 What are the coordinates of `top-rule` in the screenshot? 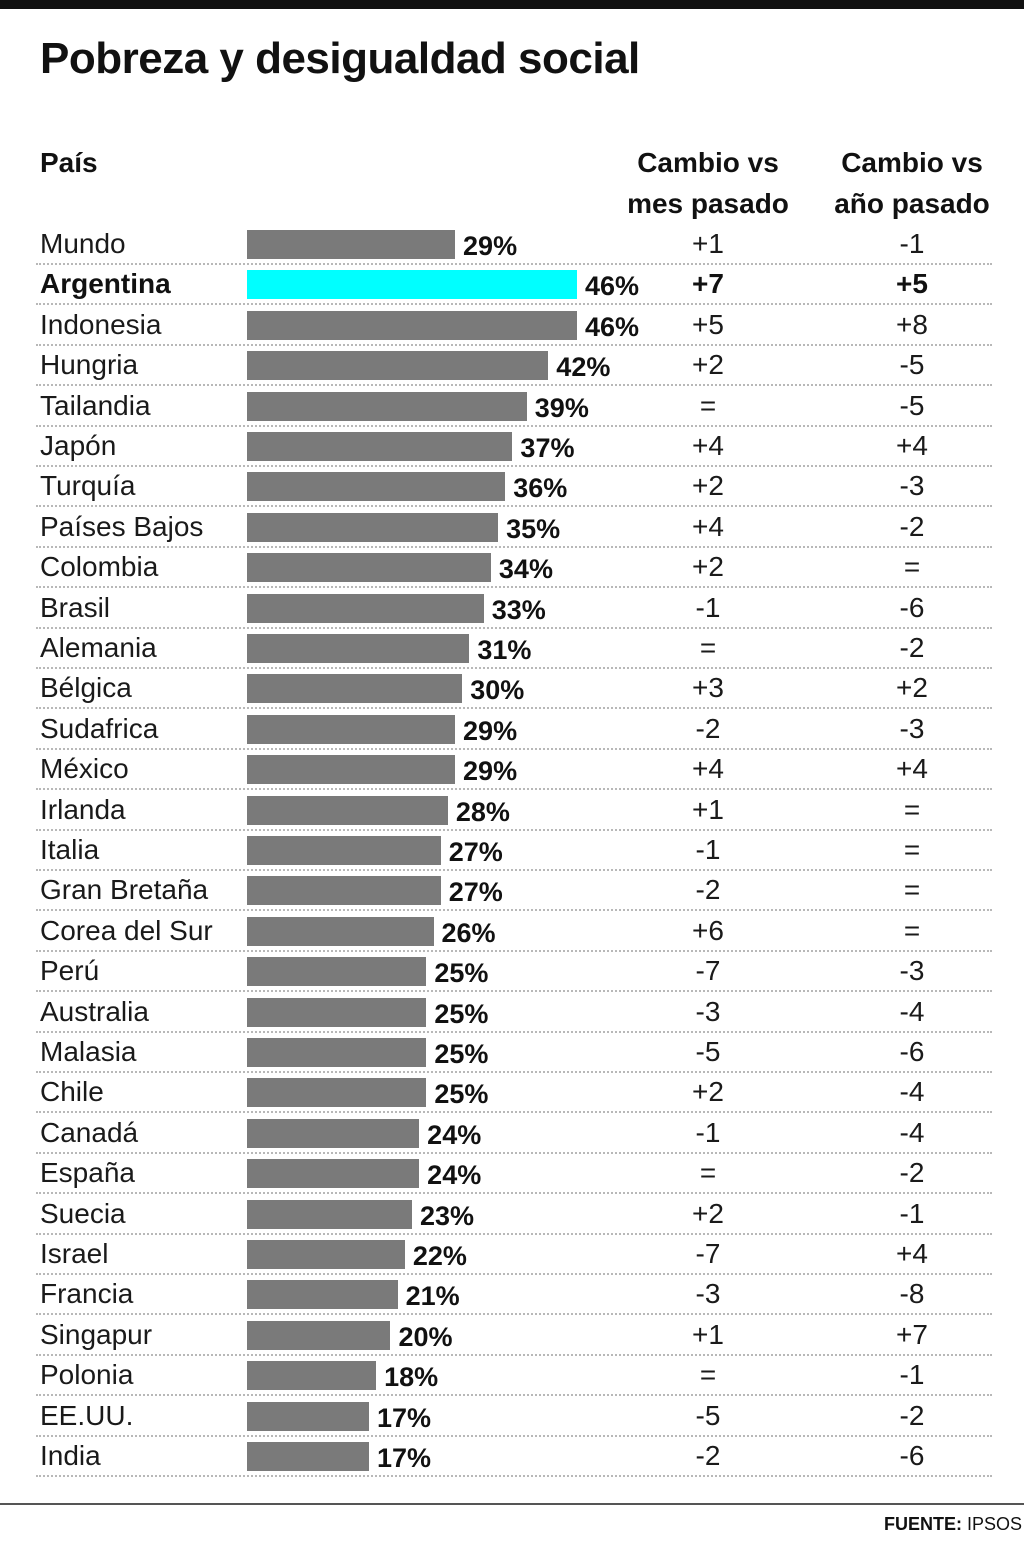 It's located at (512, 4).